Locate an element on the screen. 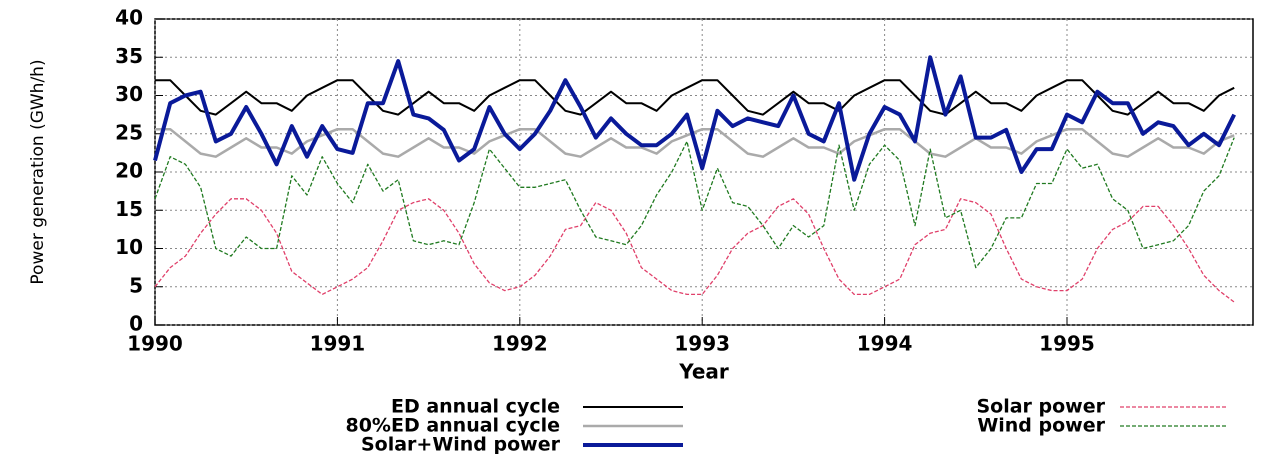  y-tick-label: 35 is located at coordinates (129, 56).